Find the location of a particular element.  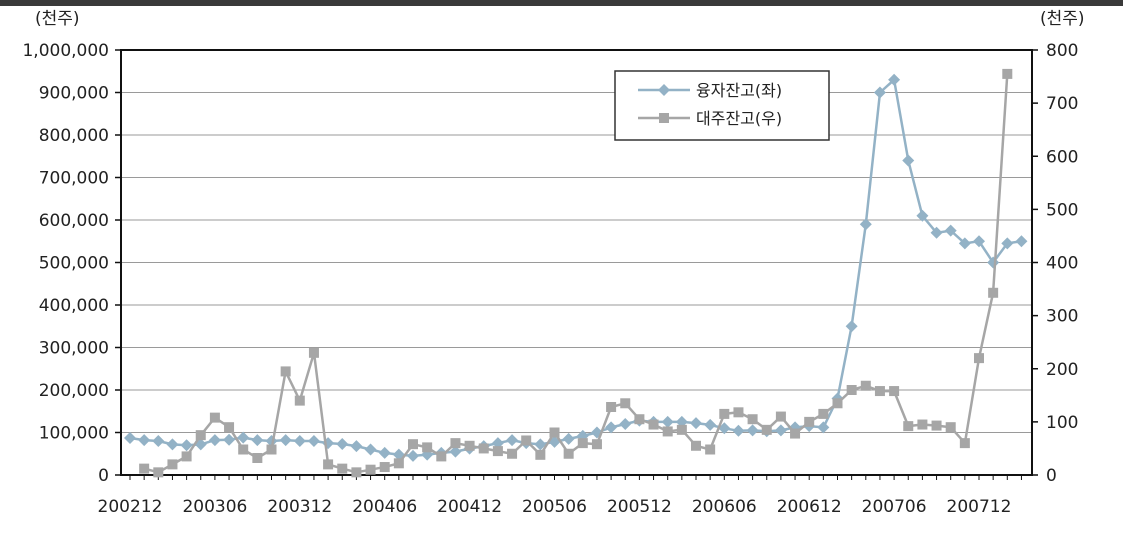

x-tick-label: 200706 is located at coordinates (894, 507).